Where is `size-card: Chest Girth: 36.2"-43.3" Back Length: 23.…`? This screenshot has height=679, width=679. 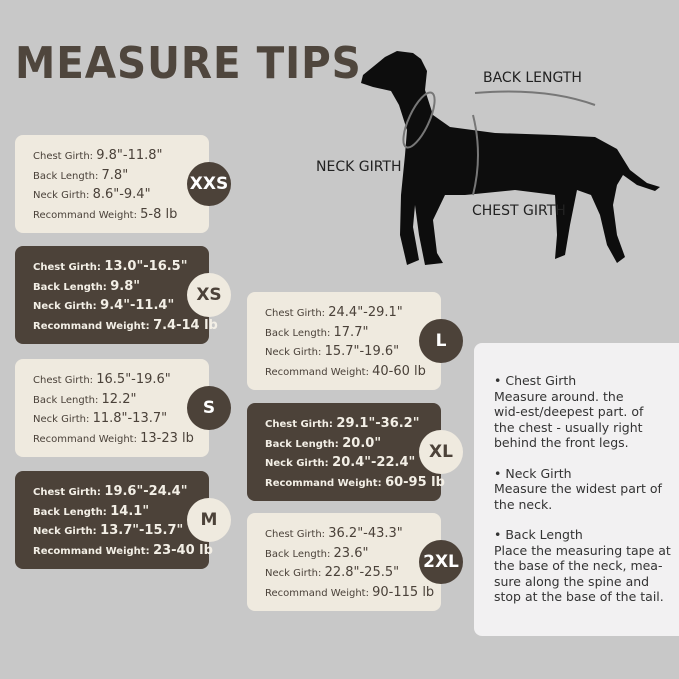
size-card: Chest Girth: 36.2"-43.3" Back Length: 23.… is located at coordinates (344, 562).